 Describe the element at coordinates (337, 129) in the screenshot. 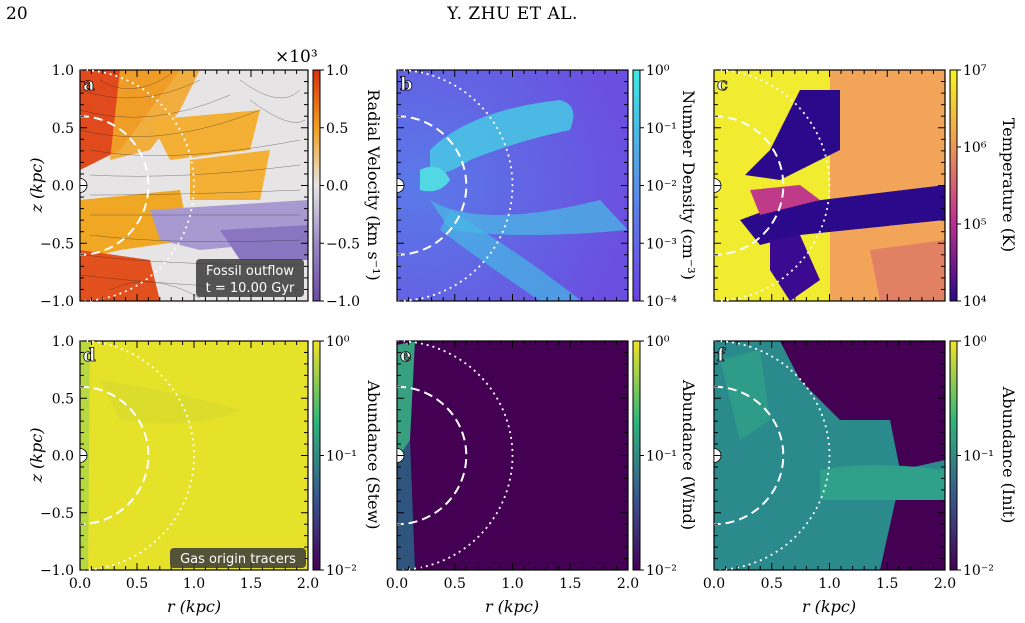

I see `colorbar-tick-label: 0.5` at that location.